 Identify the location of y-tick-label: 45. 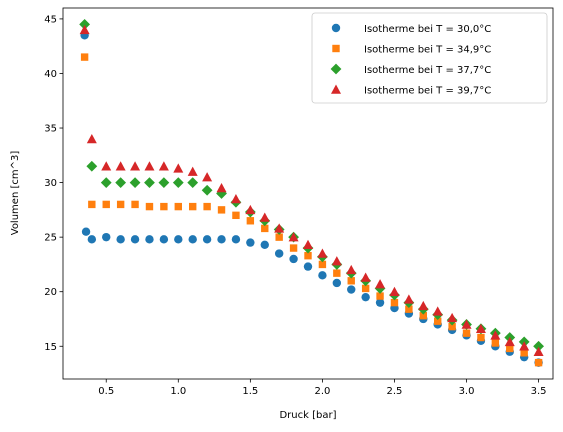
(50, 19).